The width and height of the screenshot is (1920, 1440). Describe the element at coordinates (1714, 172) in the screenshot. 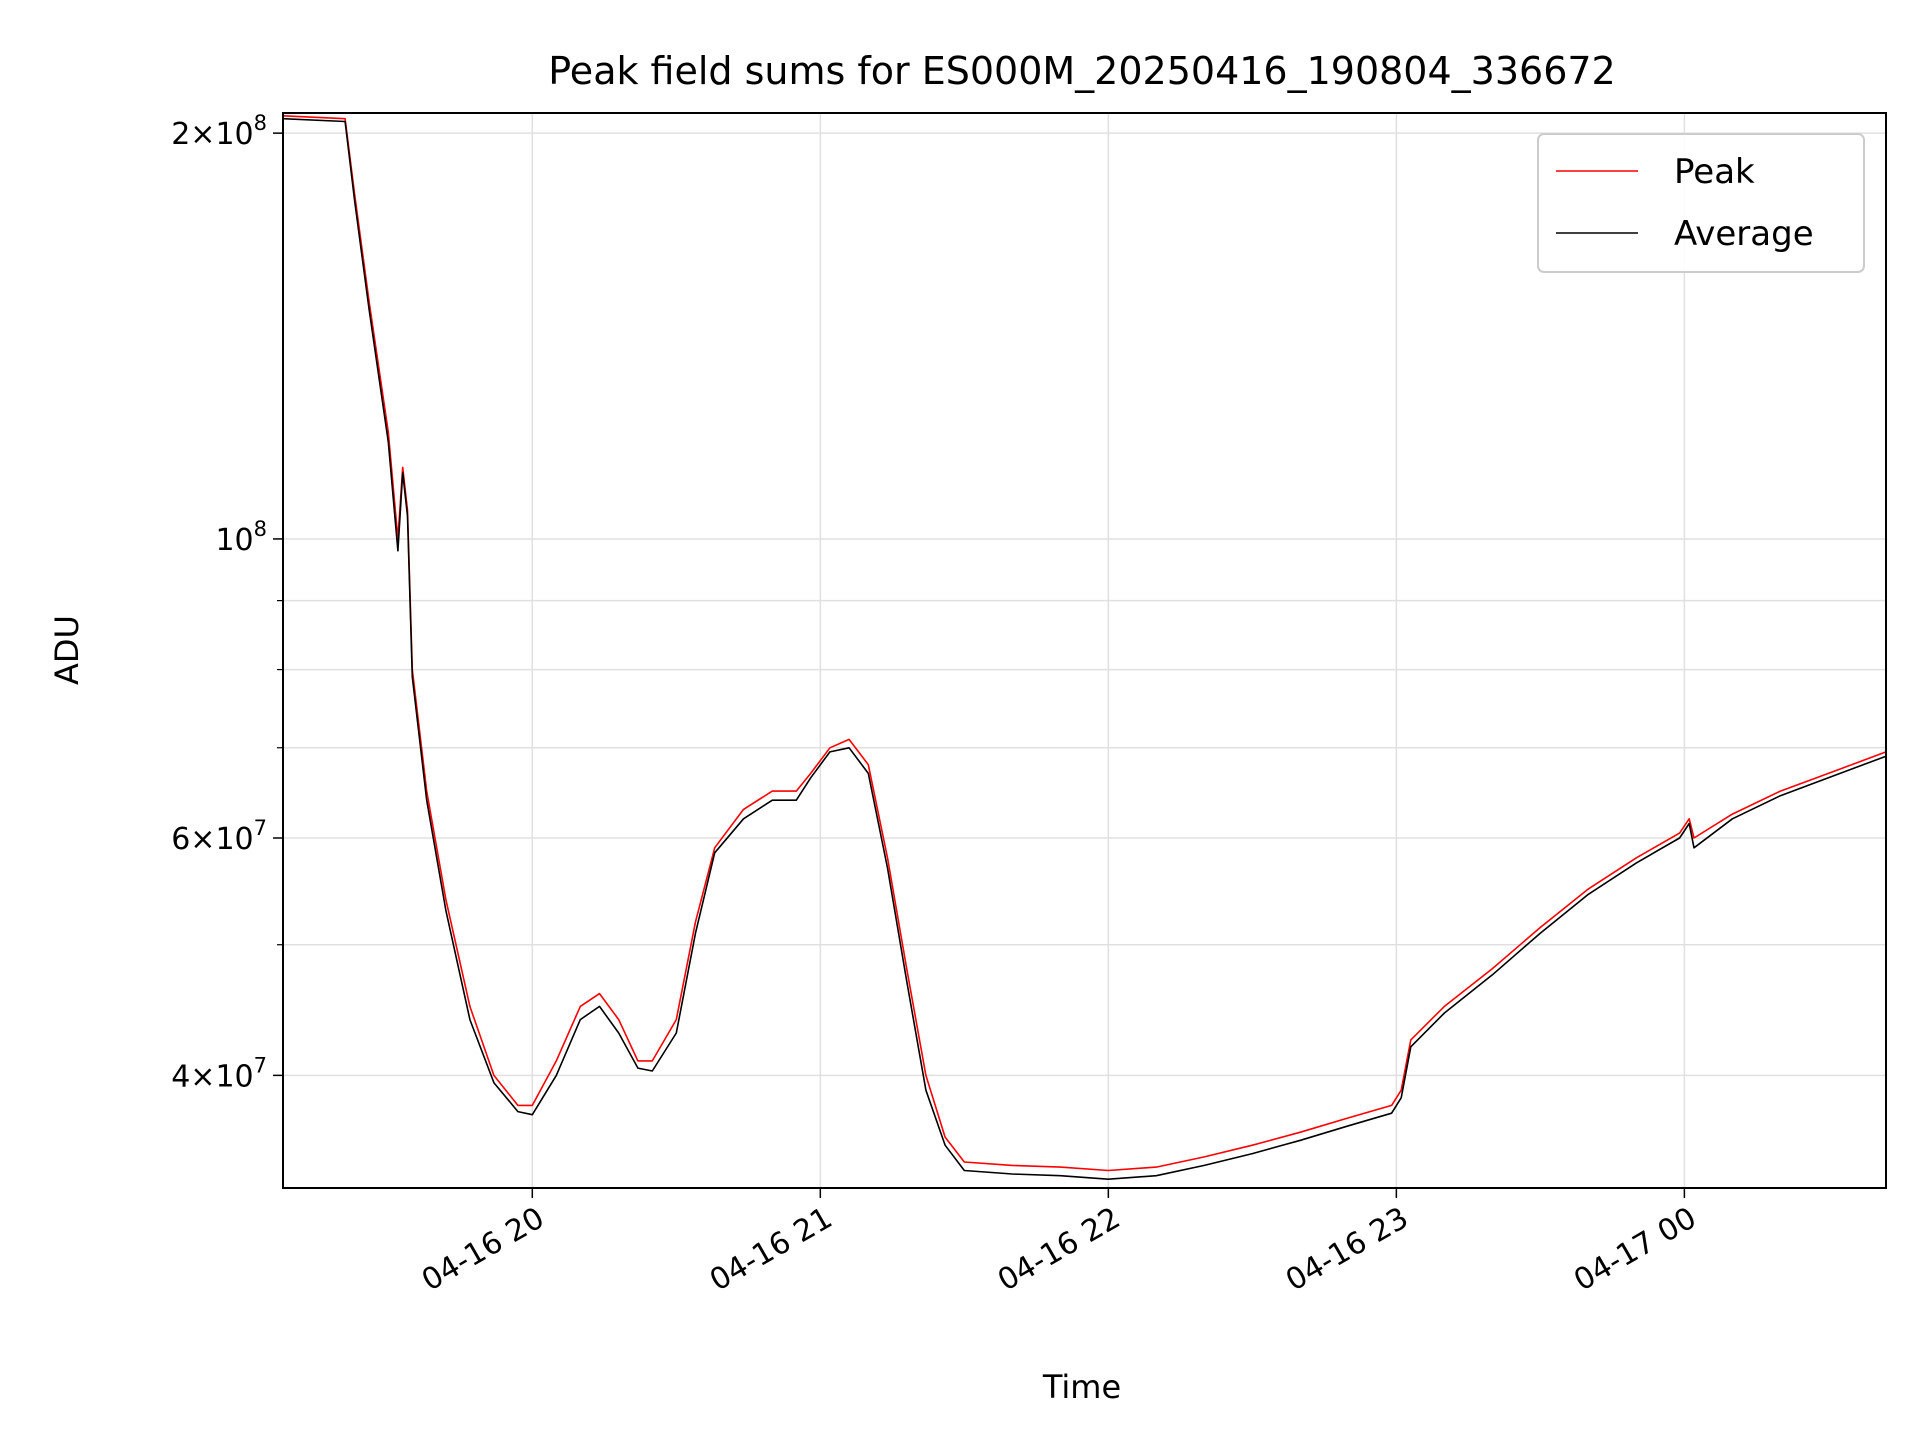

I see `legend-label-peak: Peak` at that location.